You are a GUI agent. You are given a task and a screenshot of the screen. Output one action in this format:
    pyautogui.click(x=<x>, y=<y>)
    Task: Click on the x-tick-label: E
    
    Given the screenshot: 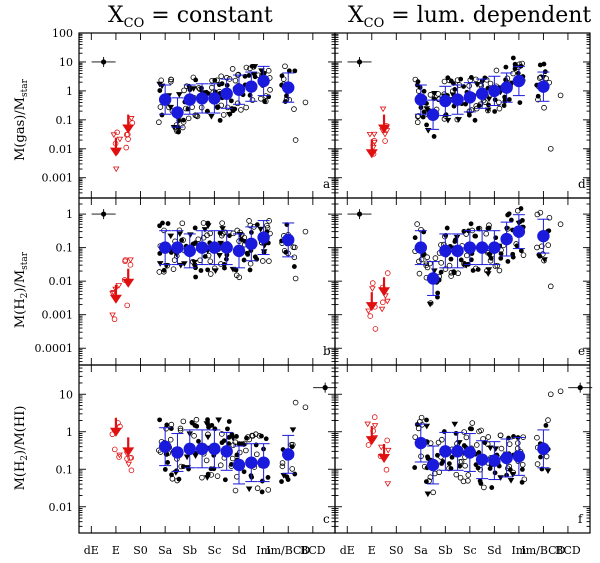 What is the action you would take?
    pyautogui.click(x=372, y=550)
    